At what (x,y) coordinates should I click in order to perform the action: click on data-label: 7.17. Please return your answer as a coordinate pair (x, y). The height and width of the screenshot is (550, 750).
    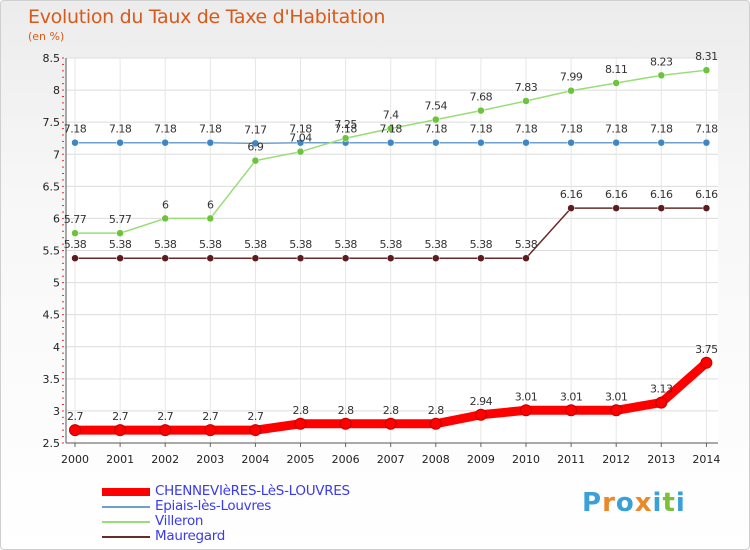
    Looking at the image, I should click on (255, 129).